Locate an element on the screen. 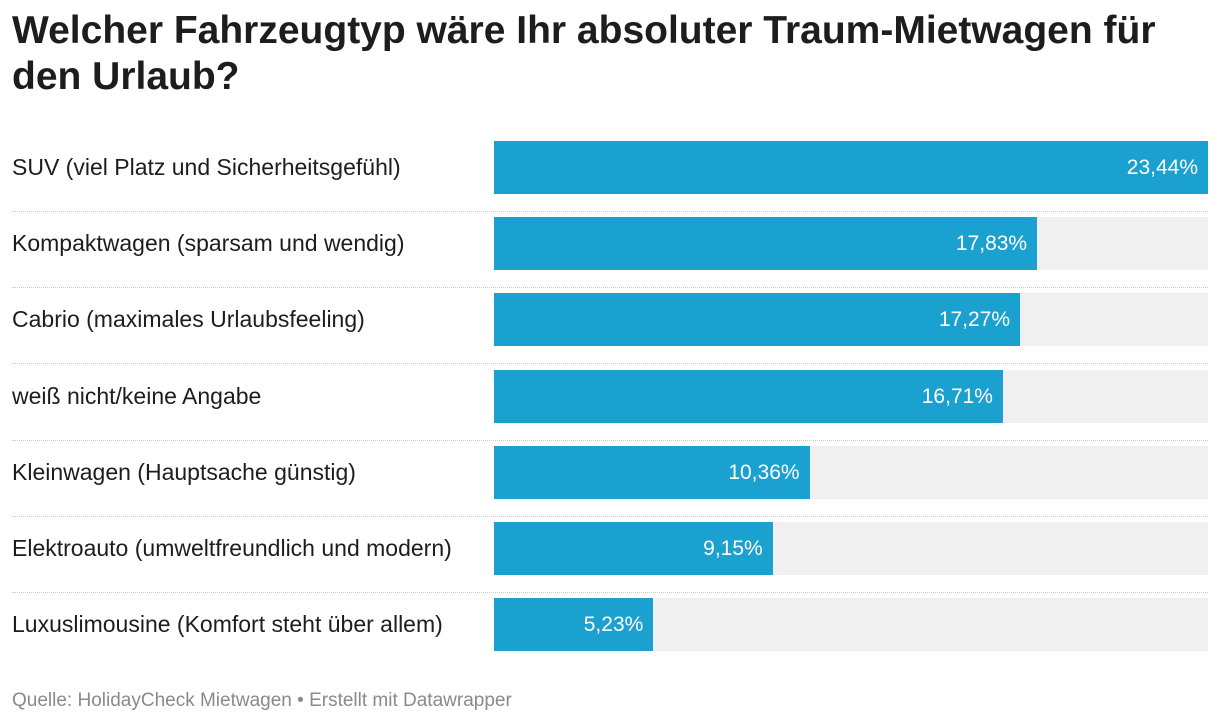  category-label: Kleinwagen (Hauptsache günstig) is located at coordinates (184, 471).